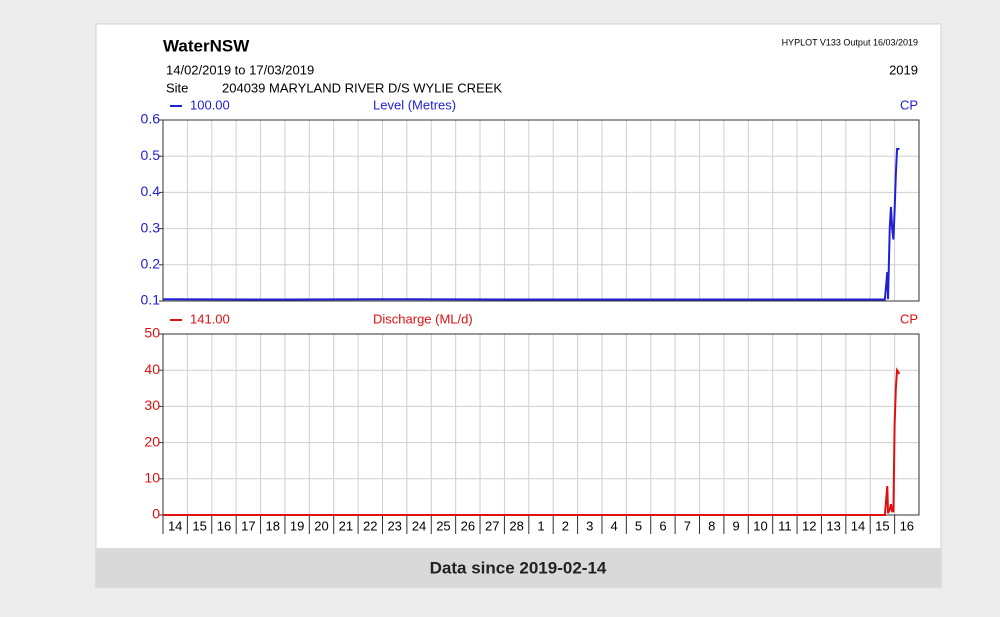 This screenshot has width=1000, height=617. I want to click on x-tick-label: 24, so click(419, 525).